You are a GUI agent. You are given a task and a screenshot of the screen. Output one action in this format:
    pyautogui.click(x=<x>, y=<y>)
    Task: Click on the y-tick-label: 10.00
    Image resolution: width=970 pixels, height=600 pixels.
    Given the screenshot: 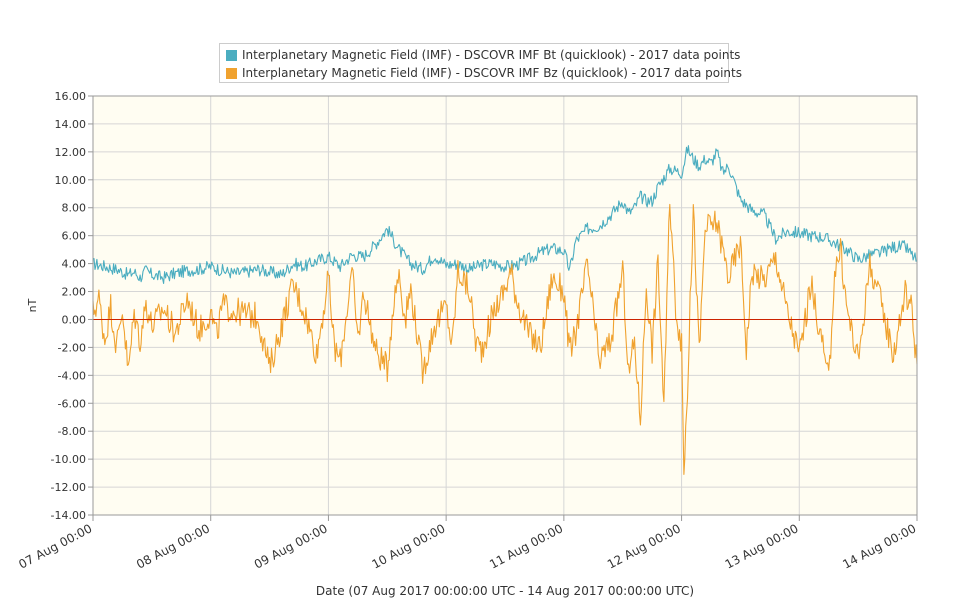 What is the action you would take?
    pyautogui.click(x=71, y=180)
    